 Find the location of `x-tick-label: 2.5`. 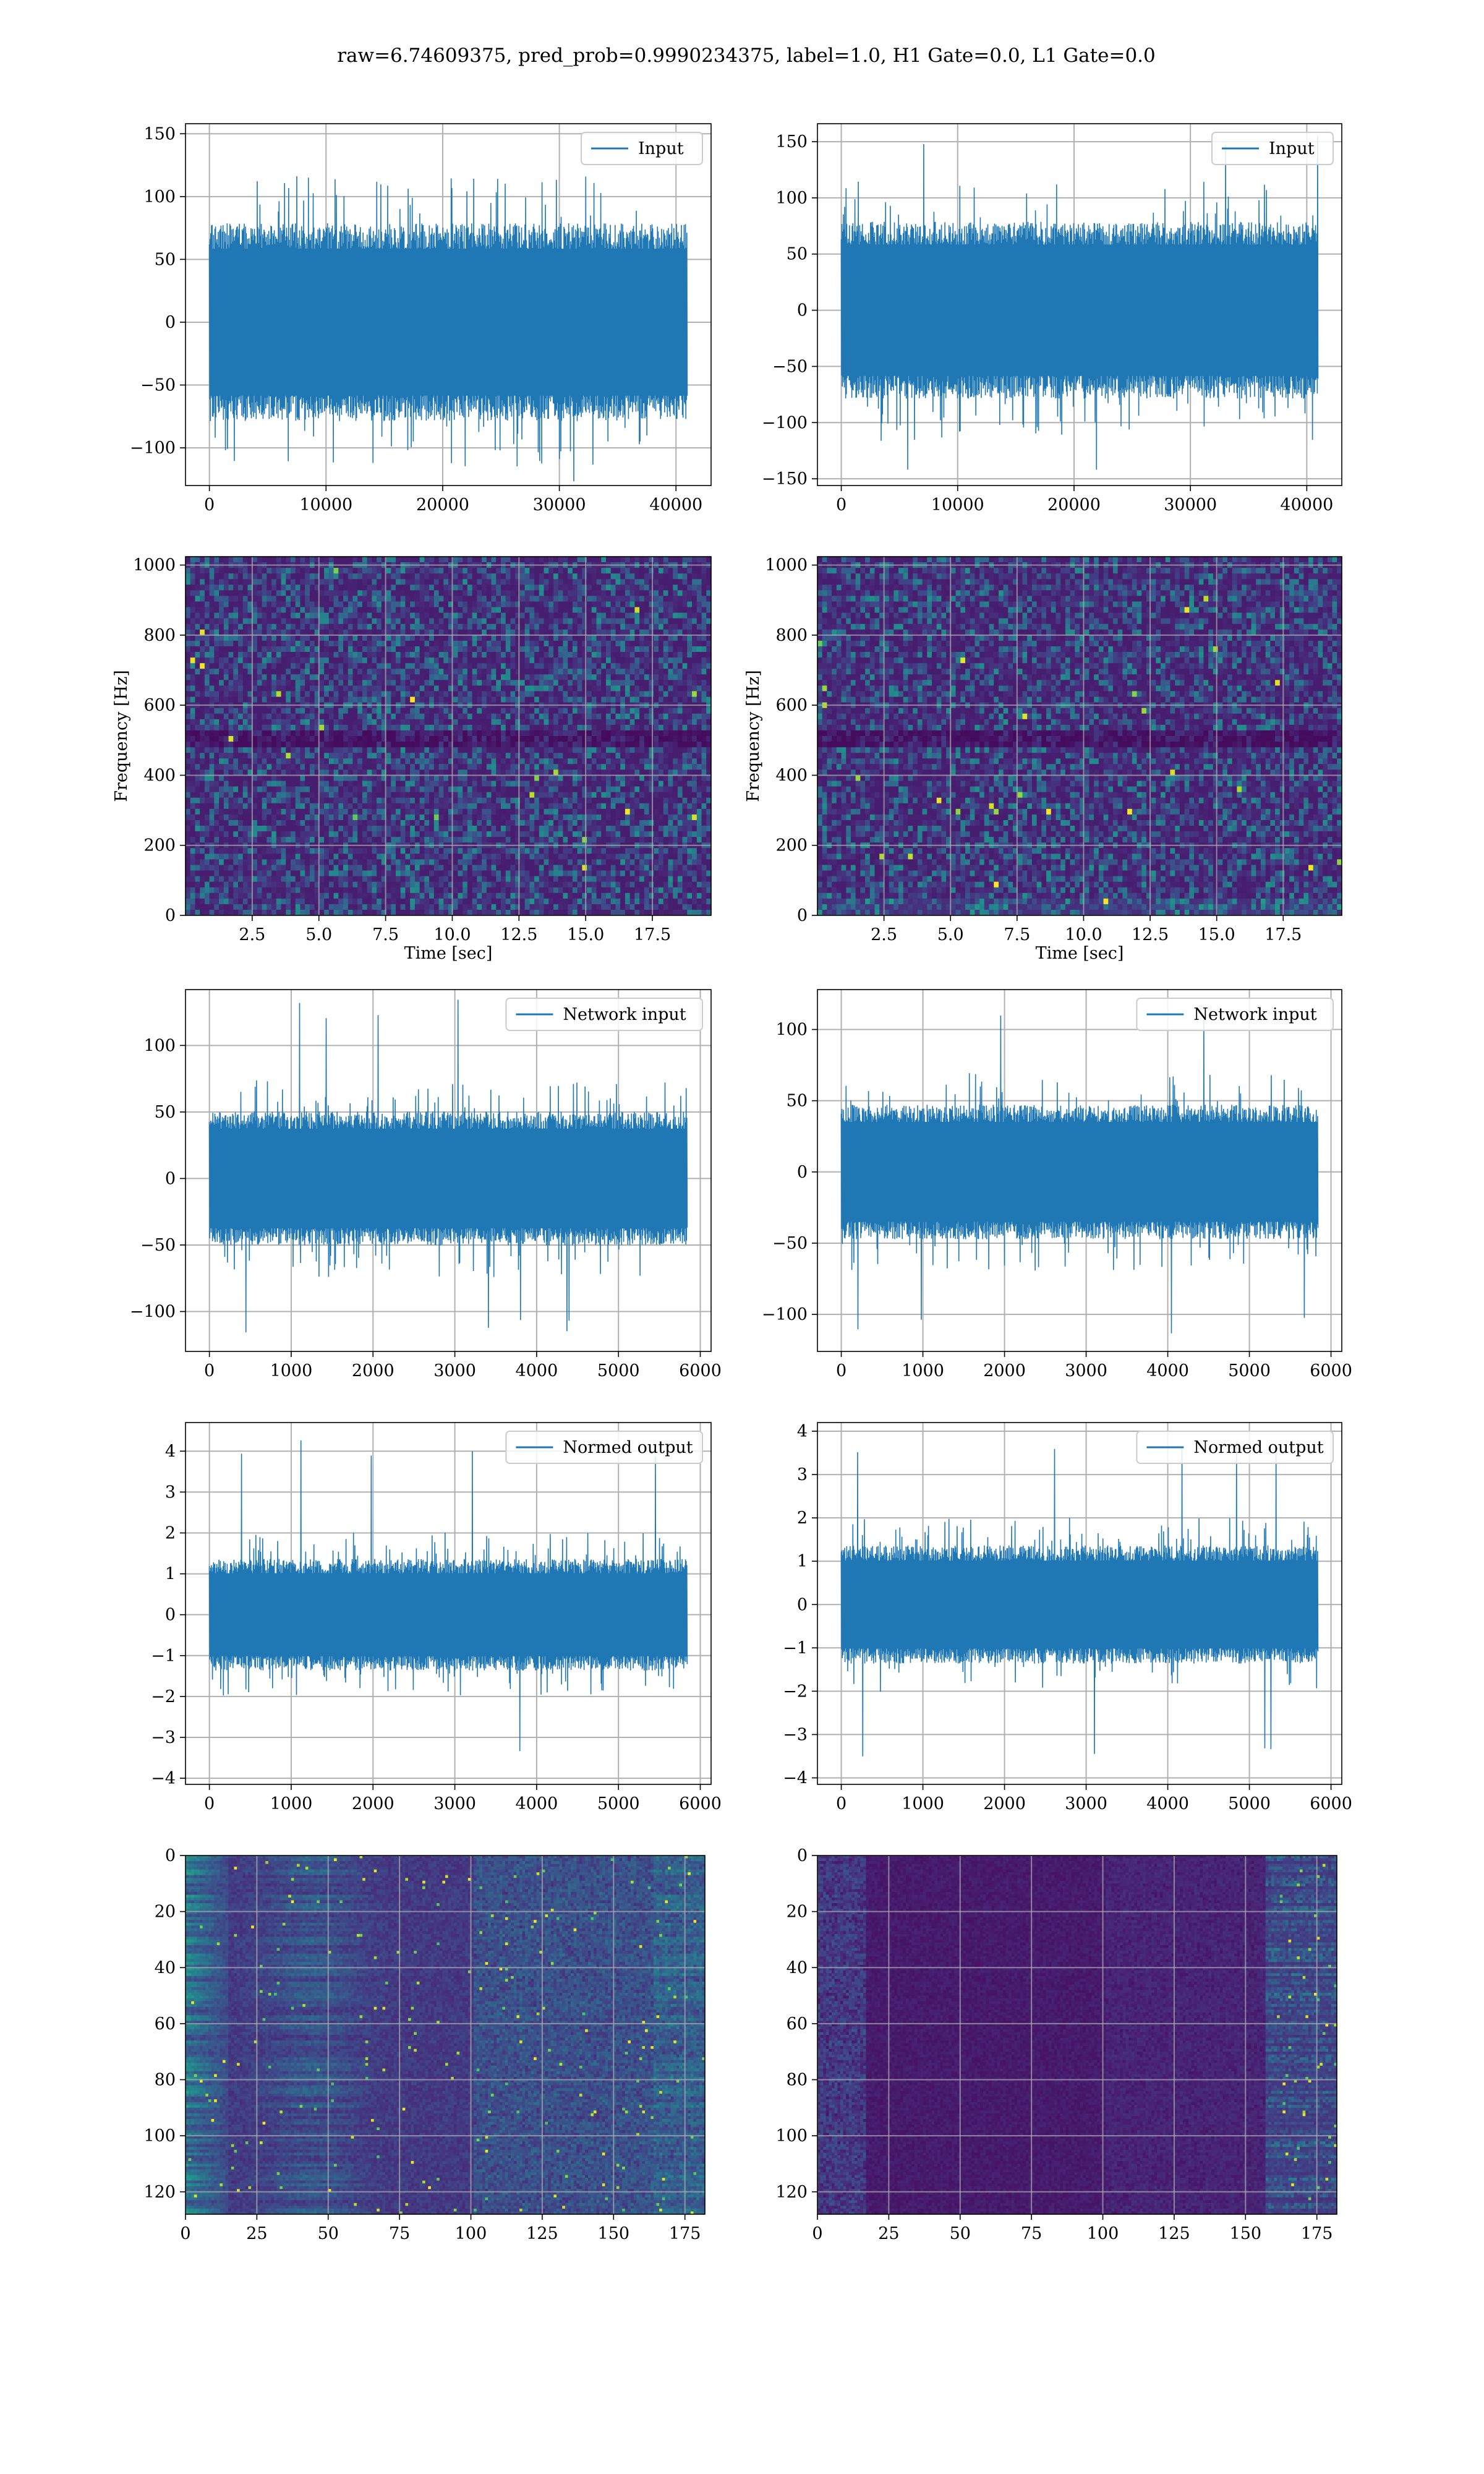

x-tick-label: 2.5 is located at coordinates (884, 934).